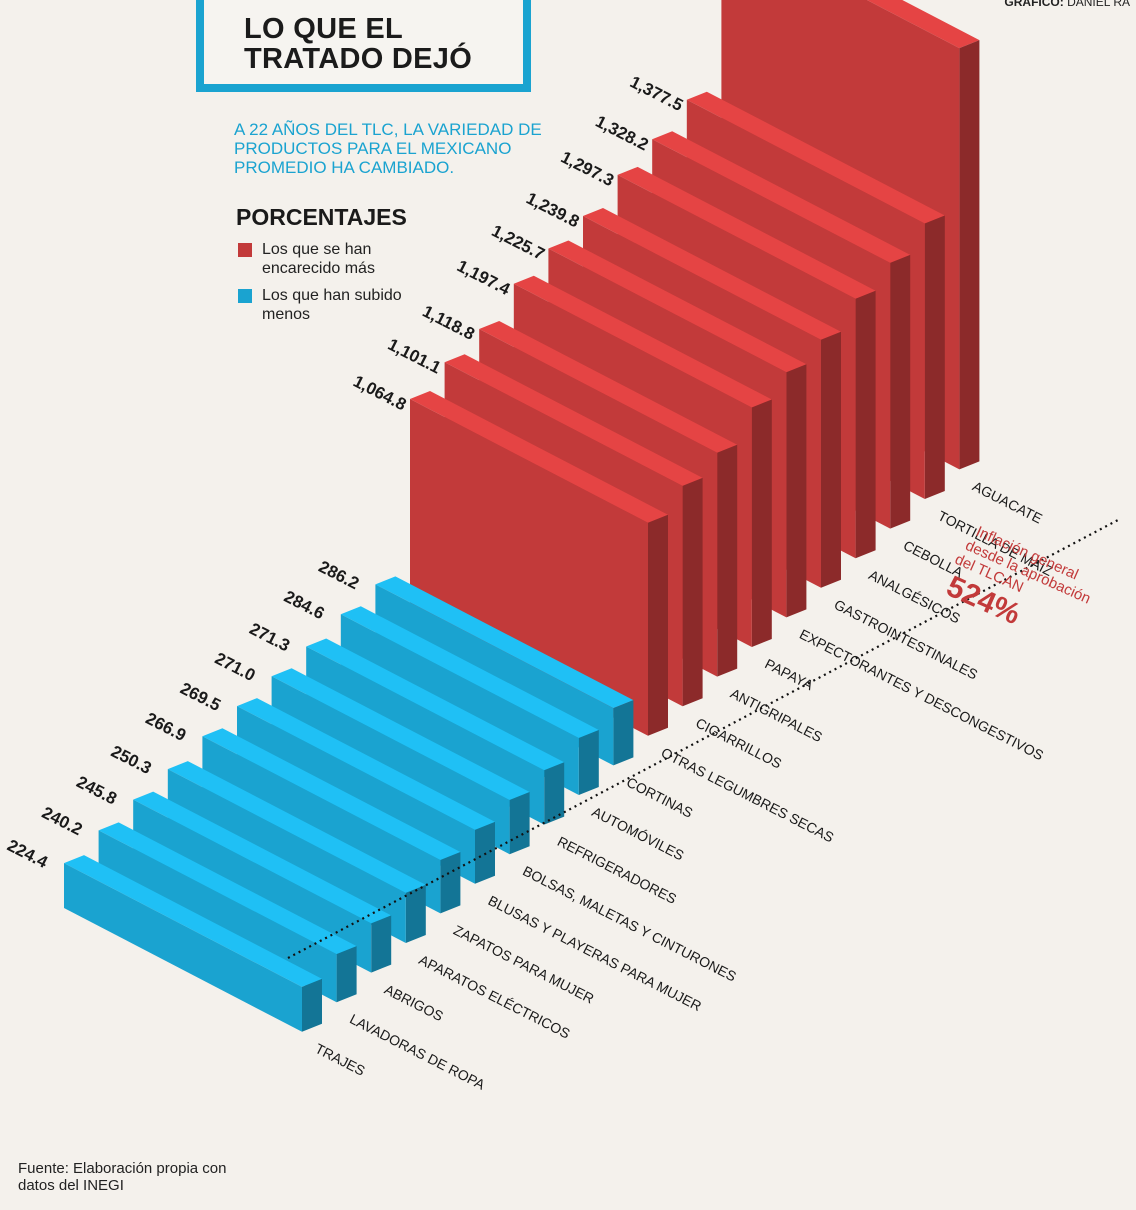 Image resolution: width=1136 pixels, height=1210 pixels. What do you see at coordinates (518, 242) in the screenshot?
I see `value-label: 1,225.7` at bounding box center [518, 242].